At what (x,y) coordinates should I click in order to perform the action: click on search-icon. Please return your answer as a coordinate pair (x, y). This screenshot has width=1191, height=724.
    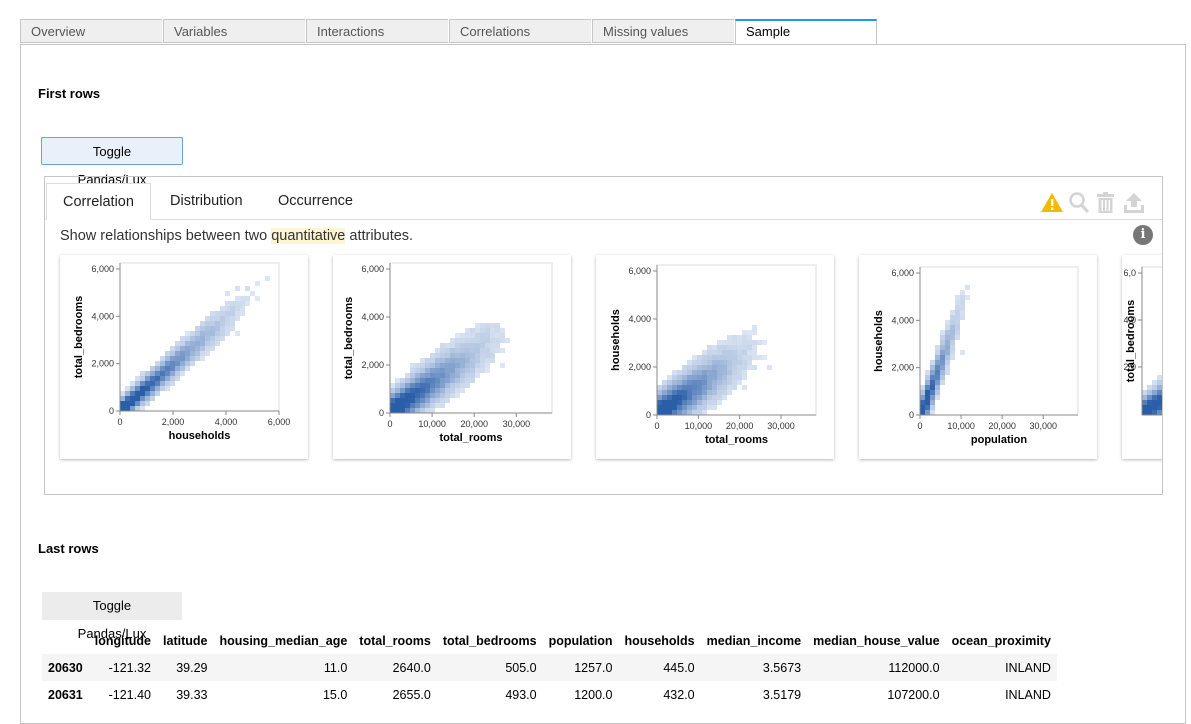
    Looking at the image, I should click on (1079, 202).